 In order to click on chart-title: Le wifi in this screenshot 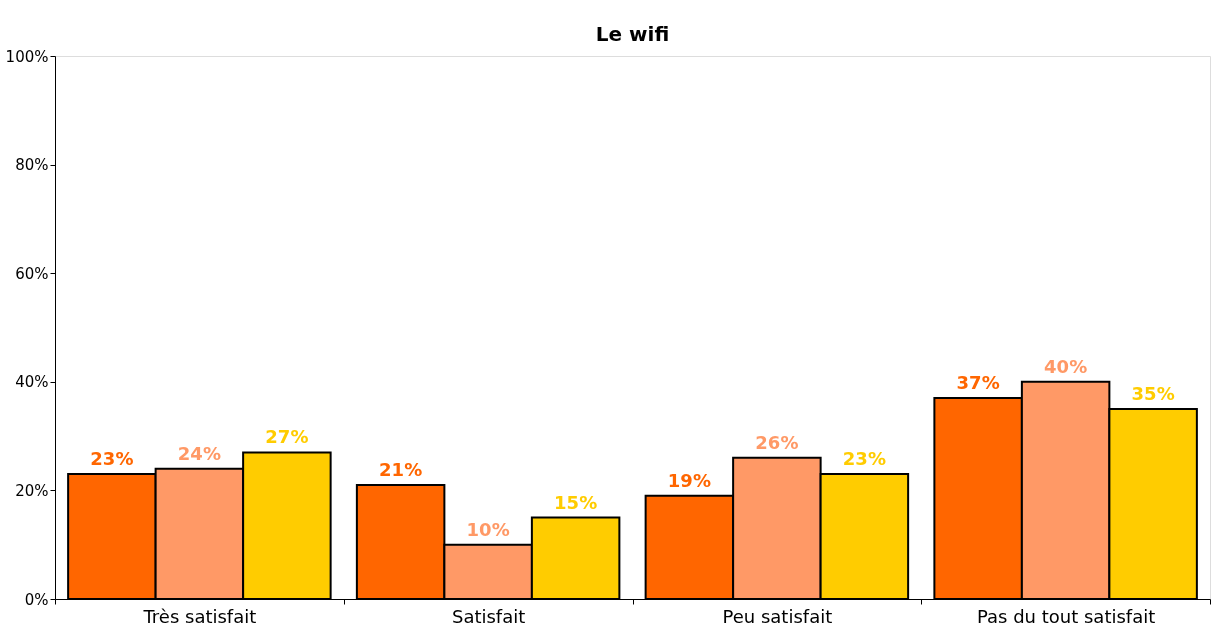, I will do `click(632, 34)`.